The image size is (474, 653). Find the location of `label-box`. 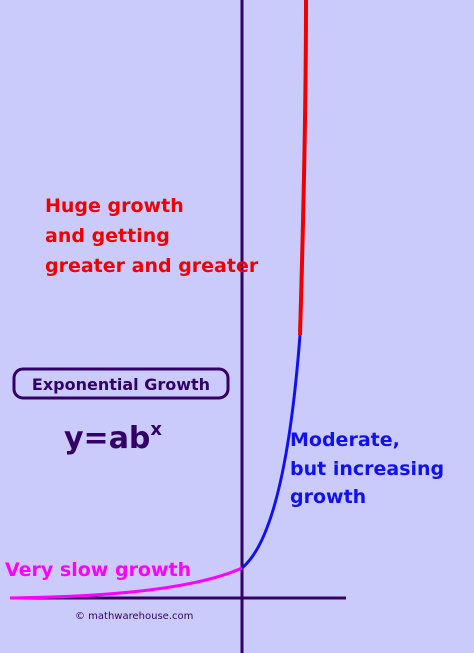

label-box is located at coordinates (121, 383).